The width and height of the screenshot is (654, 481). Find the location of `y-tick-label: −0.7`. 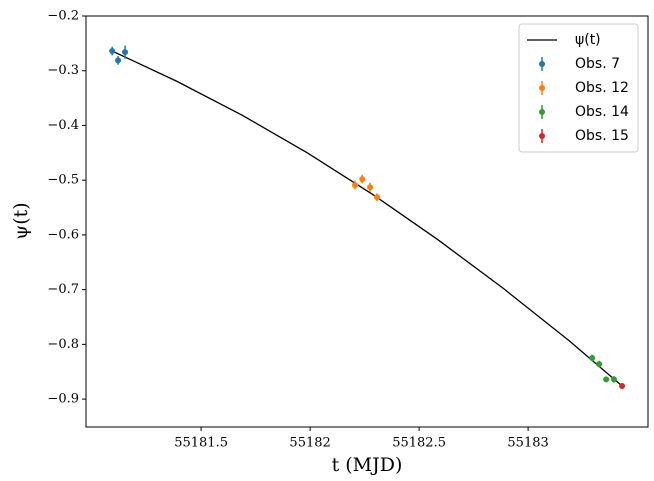

y-tick-label: −0.7 is located at coordinates (63, 289).